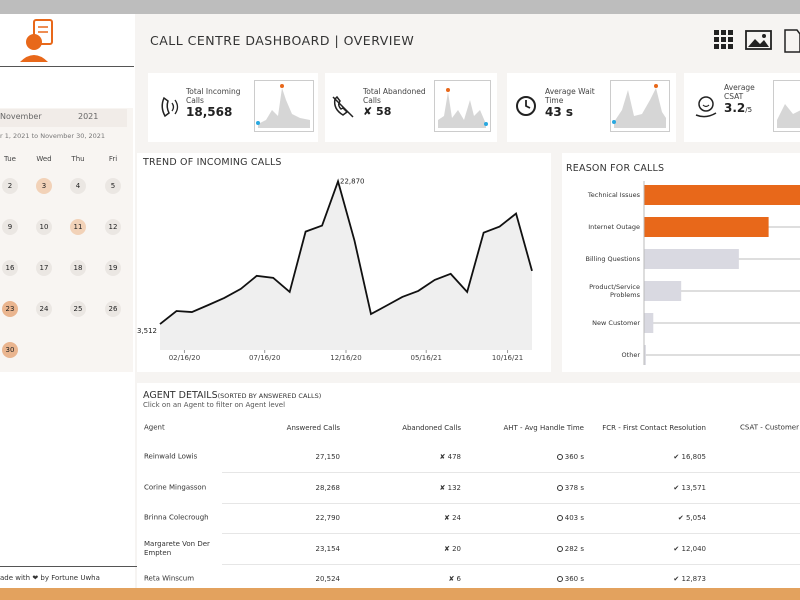 The height and width of the screenshot is (600, 800). I want to click on area, so click(346, 265).